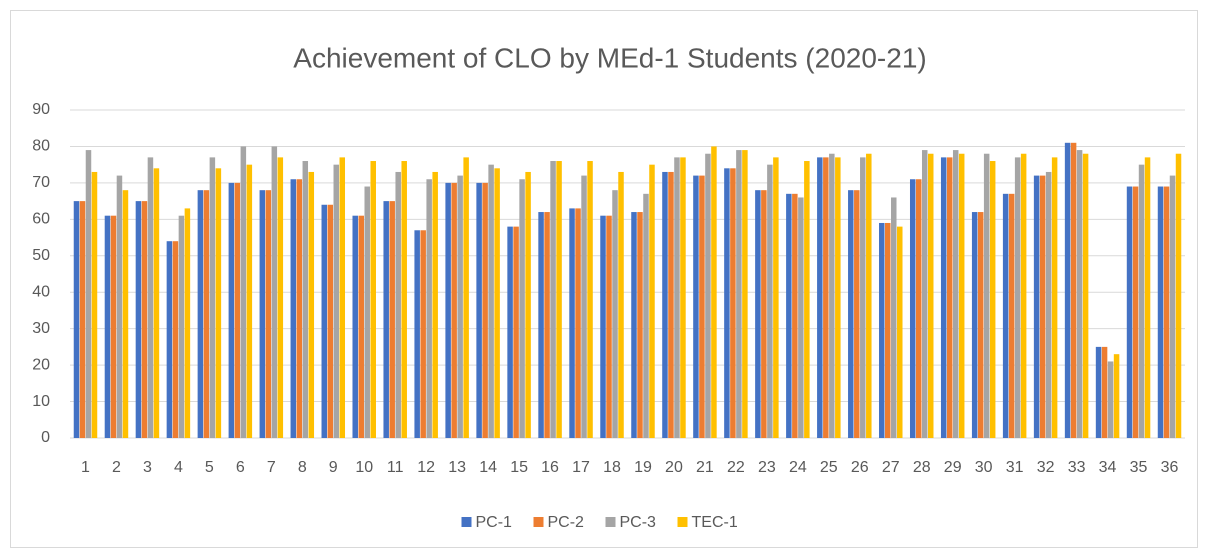 Image resolution: width=1209 pixels, height=555 pixels. What do you see at coordinates (41, 328) in the screenshot?
I see `y-tick-label: 30` at bounding box center [41, 328].